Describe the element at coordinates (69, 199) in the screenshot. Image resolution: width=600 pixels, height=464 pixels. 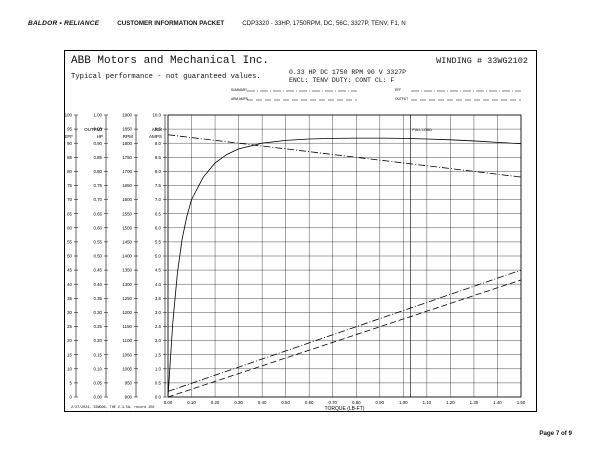
I see `axis-tick-label: 70` at that location.